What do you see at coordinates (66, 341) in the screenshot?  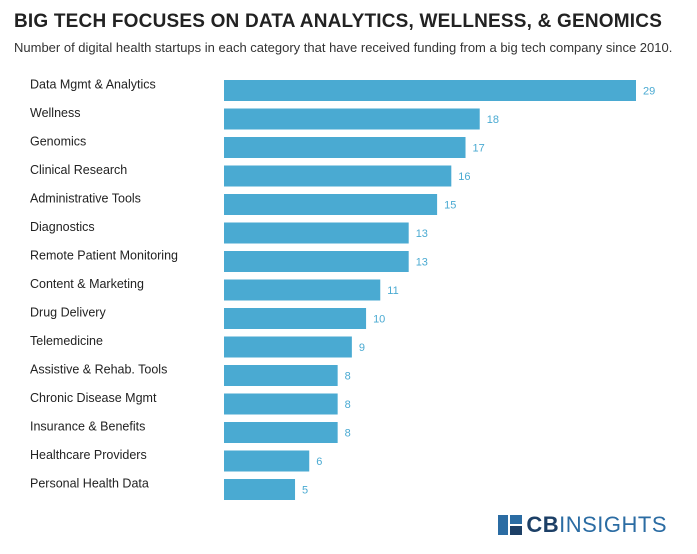 I see `category-label: Telemedicine` at bounding box center [66, 341].